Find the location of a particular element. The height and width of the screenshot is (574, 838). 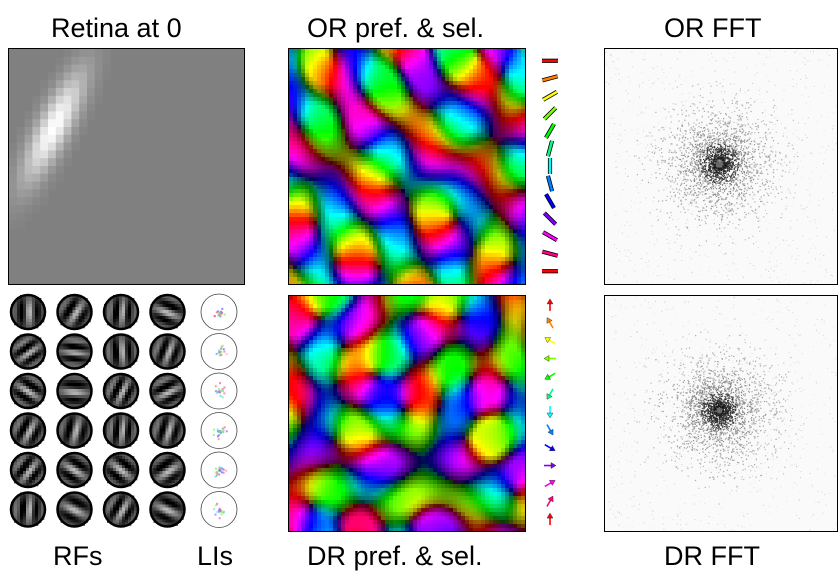

dr-color-key is located at coordinates (550, 412).